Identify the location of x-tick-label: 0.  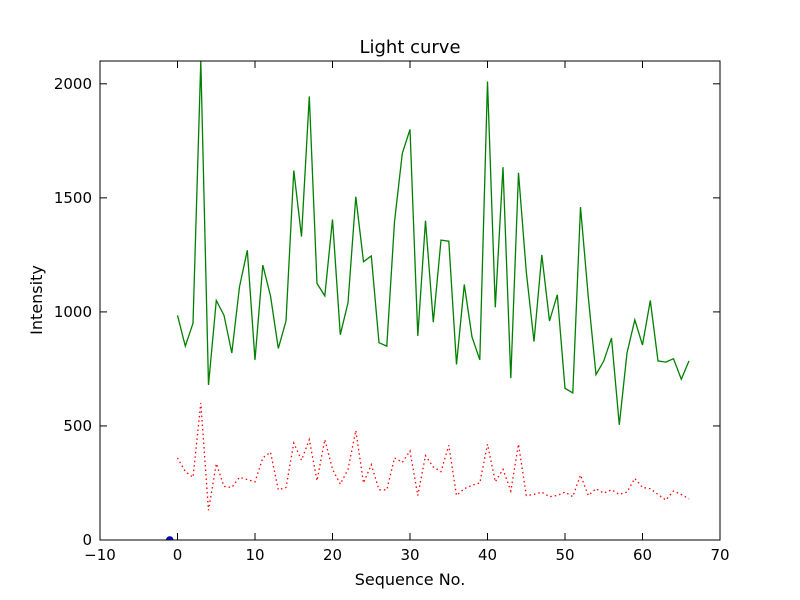
(178, 555).